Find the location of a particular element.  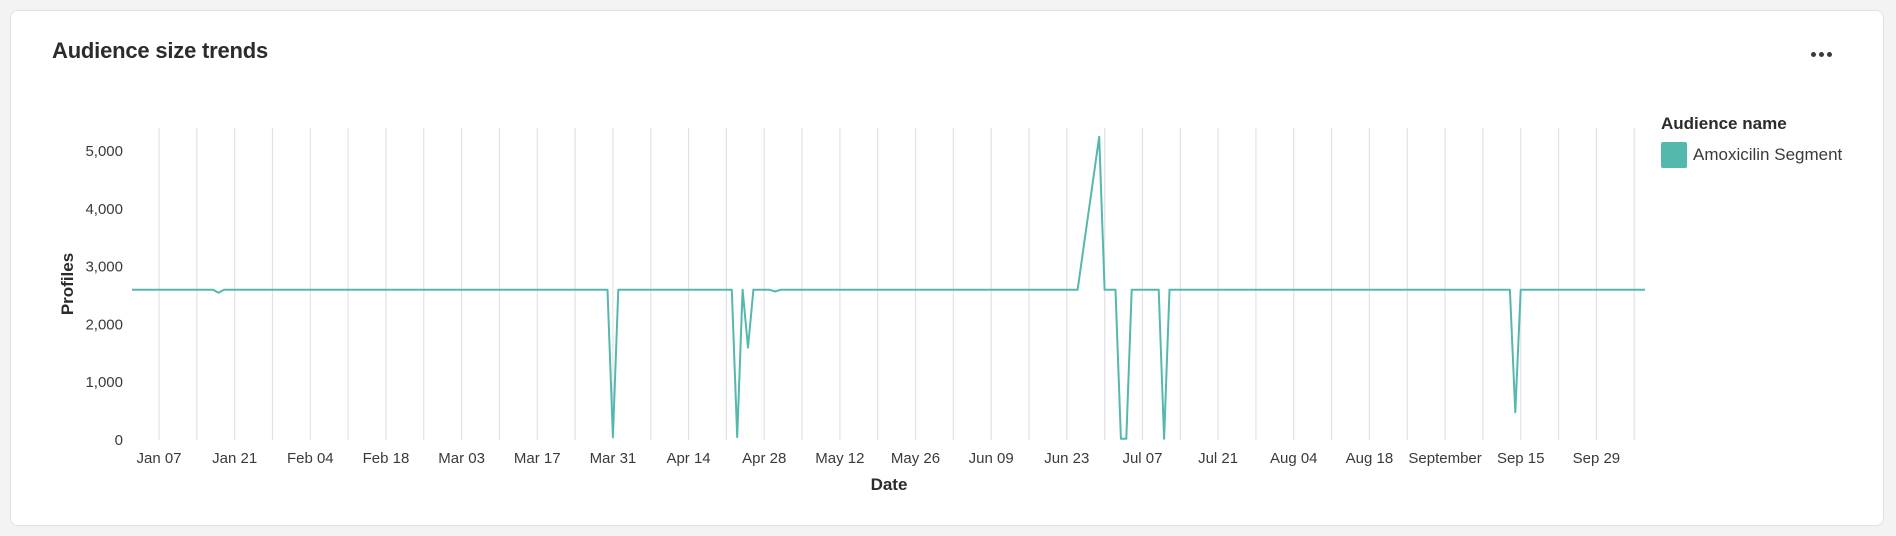

x-tick-label: Mar 31 is located at coordinates (613, 458).